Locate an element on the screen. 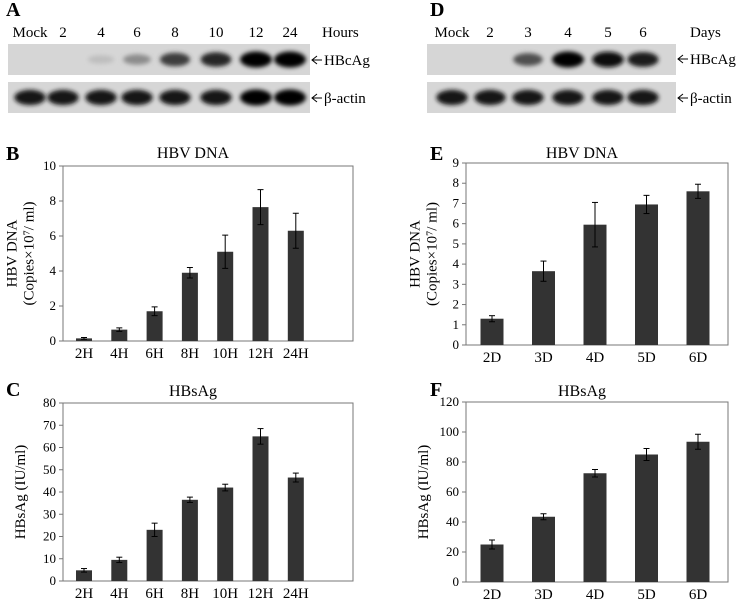 This screenshot has width=750, height=599. chart-title: HBsAg is located at coordinates (582, 391).